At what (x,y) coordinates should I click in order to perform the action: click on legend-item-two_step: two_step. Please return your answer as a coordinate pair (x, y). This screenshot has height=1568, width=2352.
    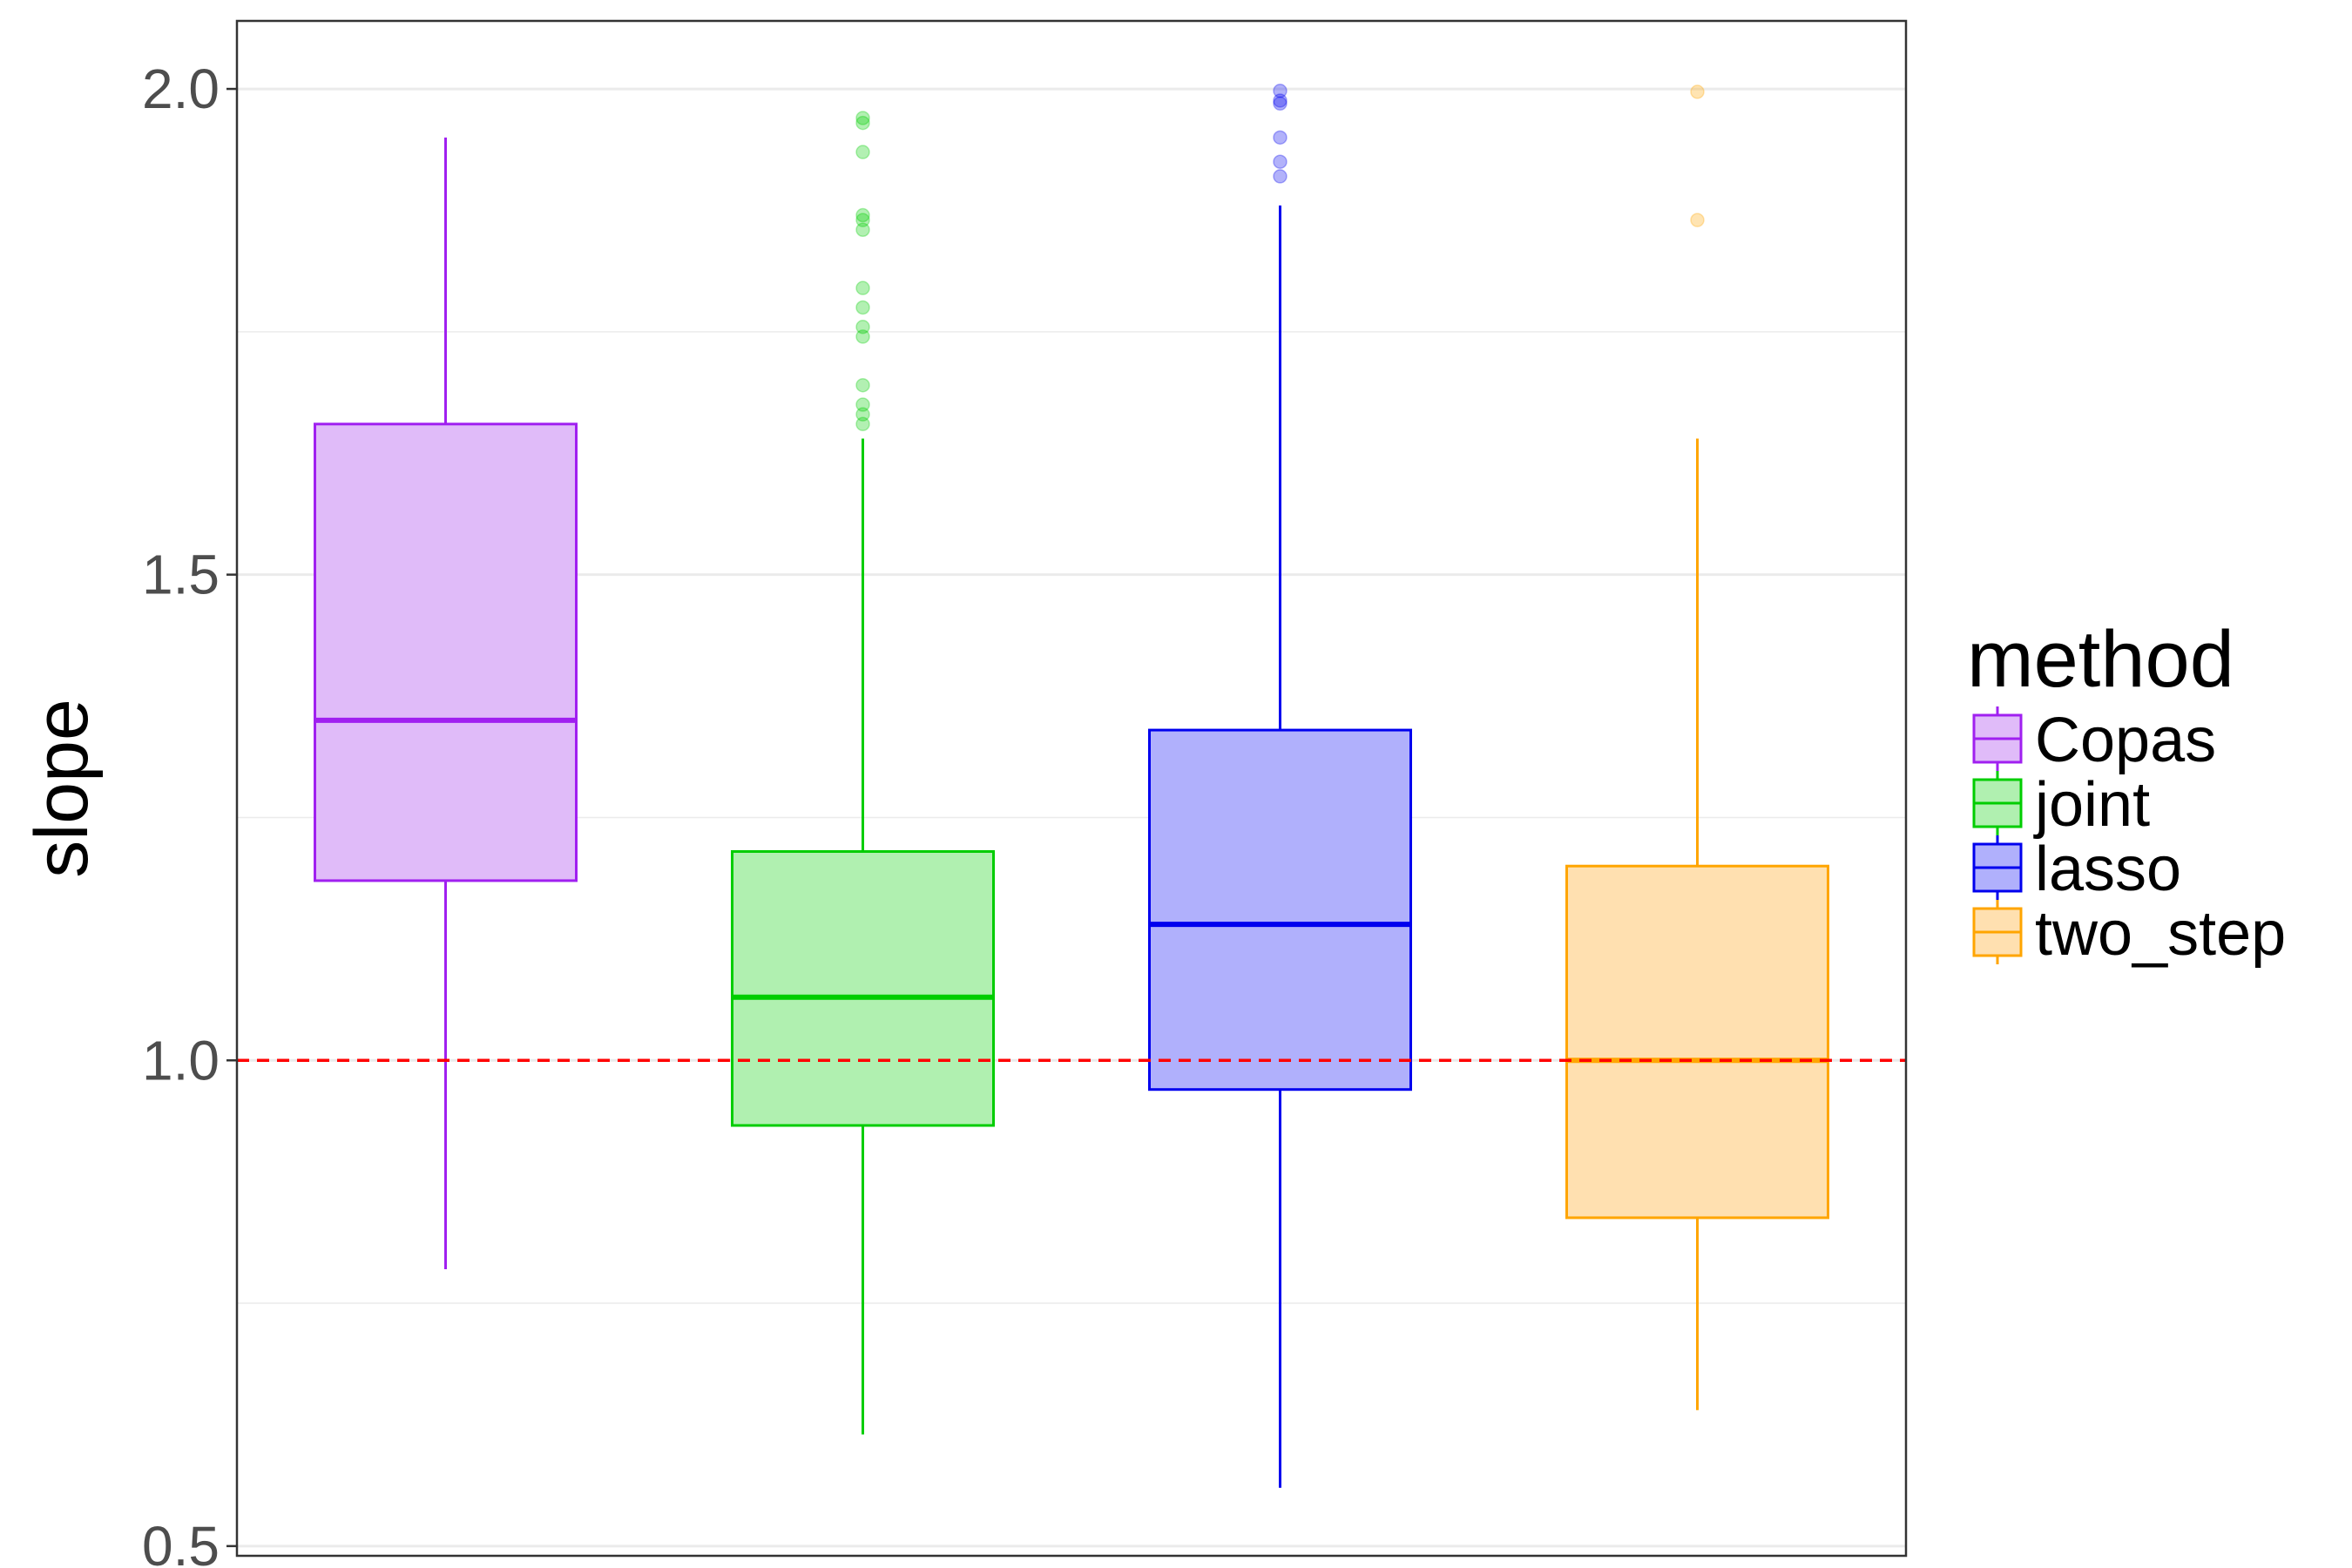
    Looking at the image, I should click on (2129, 934).